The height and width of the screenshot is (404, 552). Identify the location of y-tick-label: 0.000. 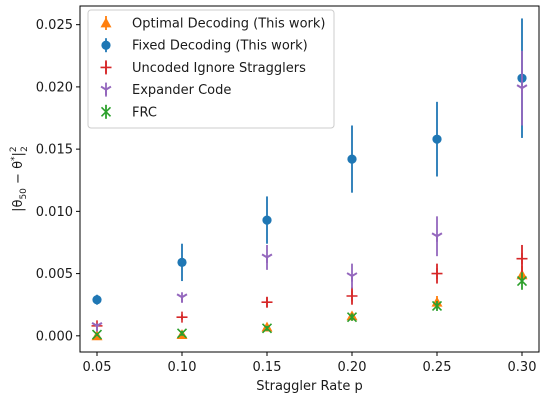
(54, 336).